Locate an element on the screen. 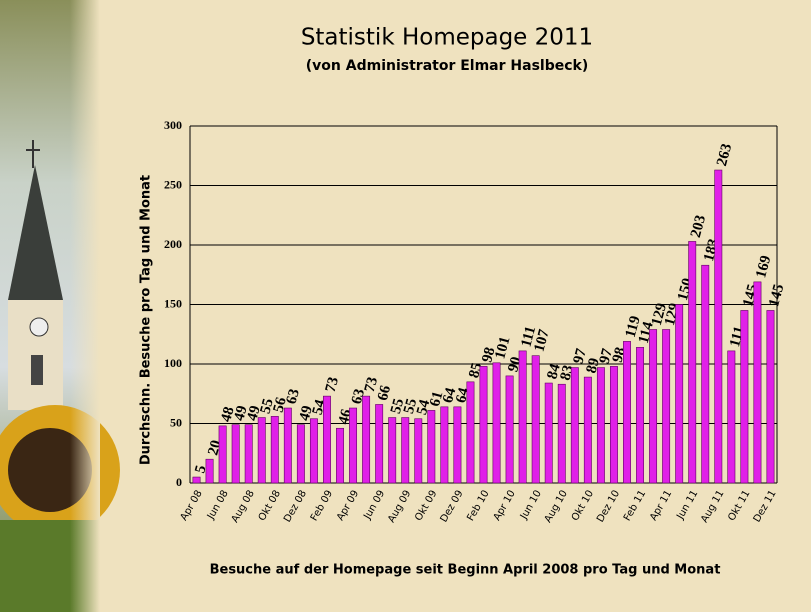  data-label: 101 is located at coordinates (502, 348).